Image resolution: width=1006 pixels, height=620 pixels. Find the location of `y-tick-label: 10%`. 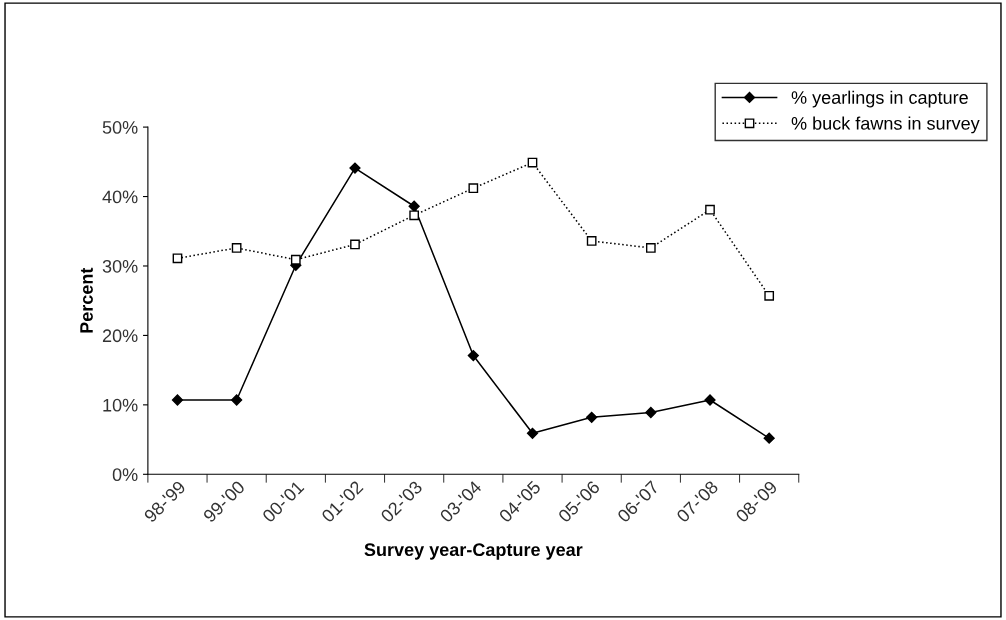

y-tick-label: 10% is located at coordinates (120, 405).